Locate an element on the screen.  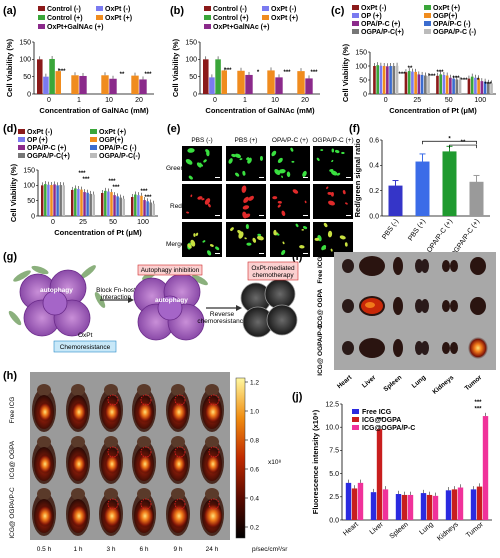
reverse-label-1: Reverse is located at coordinates (222, 314).